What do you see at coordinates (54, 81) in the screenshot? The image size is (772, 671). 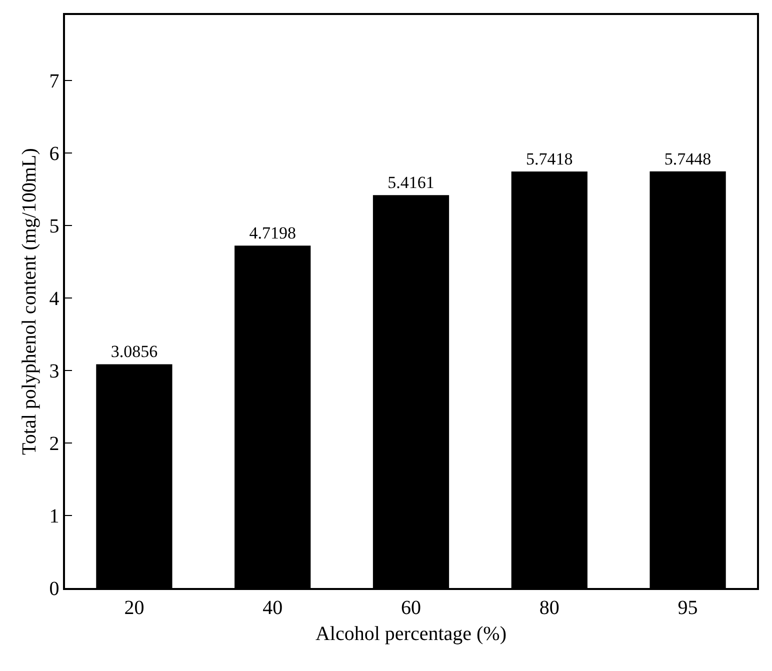 I see `y-tick-label: 7` at bounding box center [54, 81].